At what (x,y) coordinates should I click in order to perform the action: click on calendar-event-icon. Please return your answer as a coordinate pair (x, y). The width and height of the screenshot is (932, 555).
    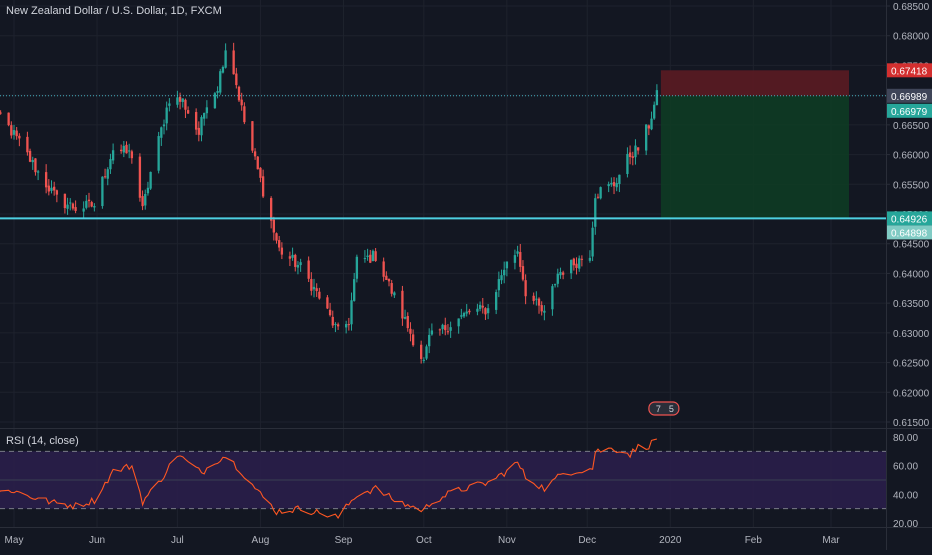
    Looking at the image, I should click on (664, 408).